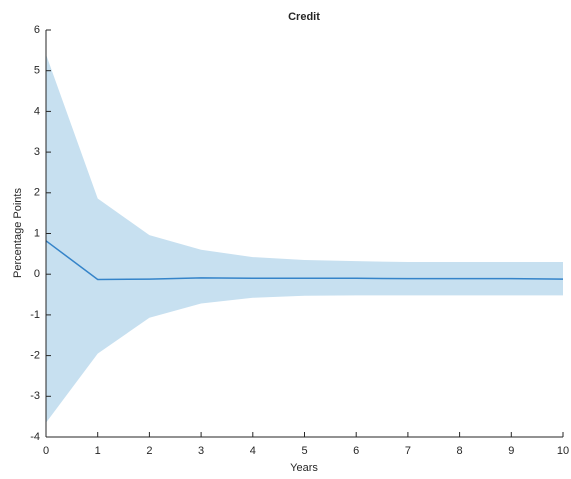  What do you see at coordinates (37, 274) in the screenshot?
I see `y-tick-label: 0` at bounding box center [37, 274].